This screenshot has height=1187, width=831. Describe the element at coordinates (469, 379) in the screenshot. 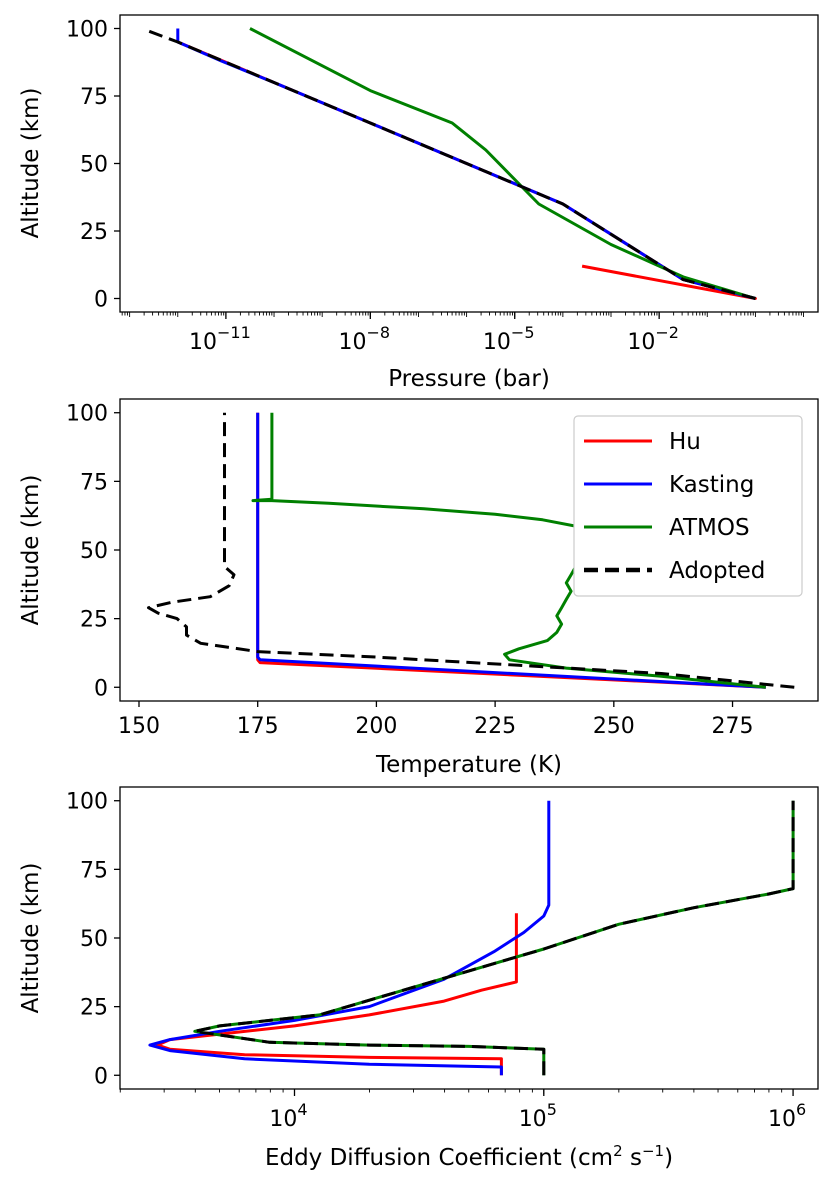

I see `pressure-x-axis-label: Pressure (bar)` at that location.